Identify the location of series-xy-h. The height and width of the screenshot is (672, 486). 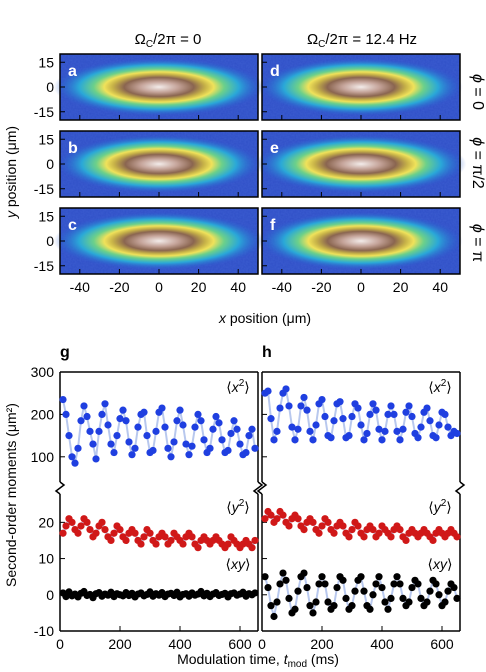
(361, 595).